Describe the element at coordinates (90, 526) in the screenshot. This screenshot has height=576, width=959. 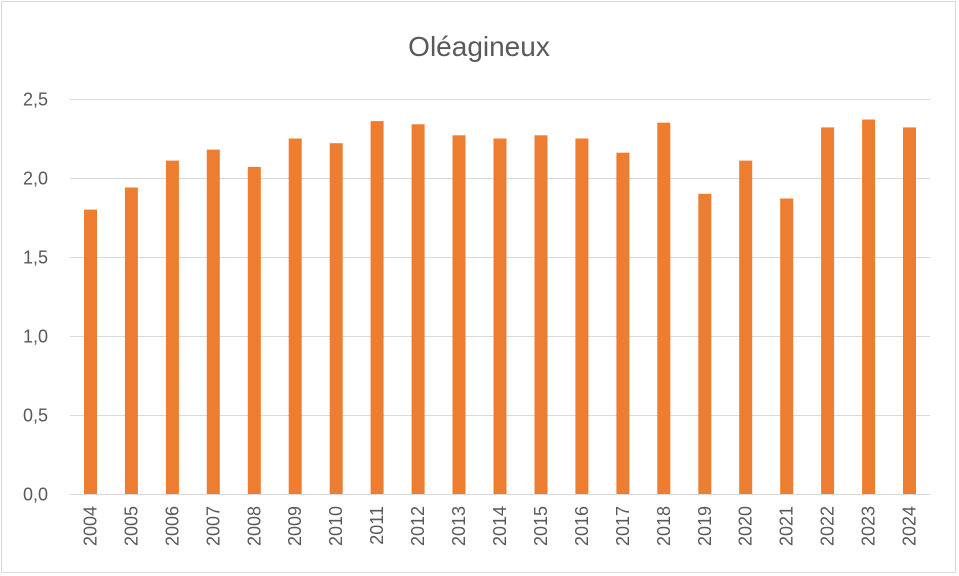
I see `x-tick-label: 2004` at that location.